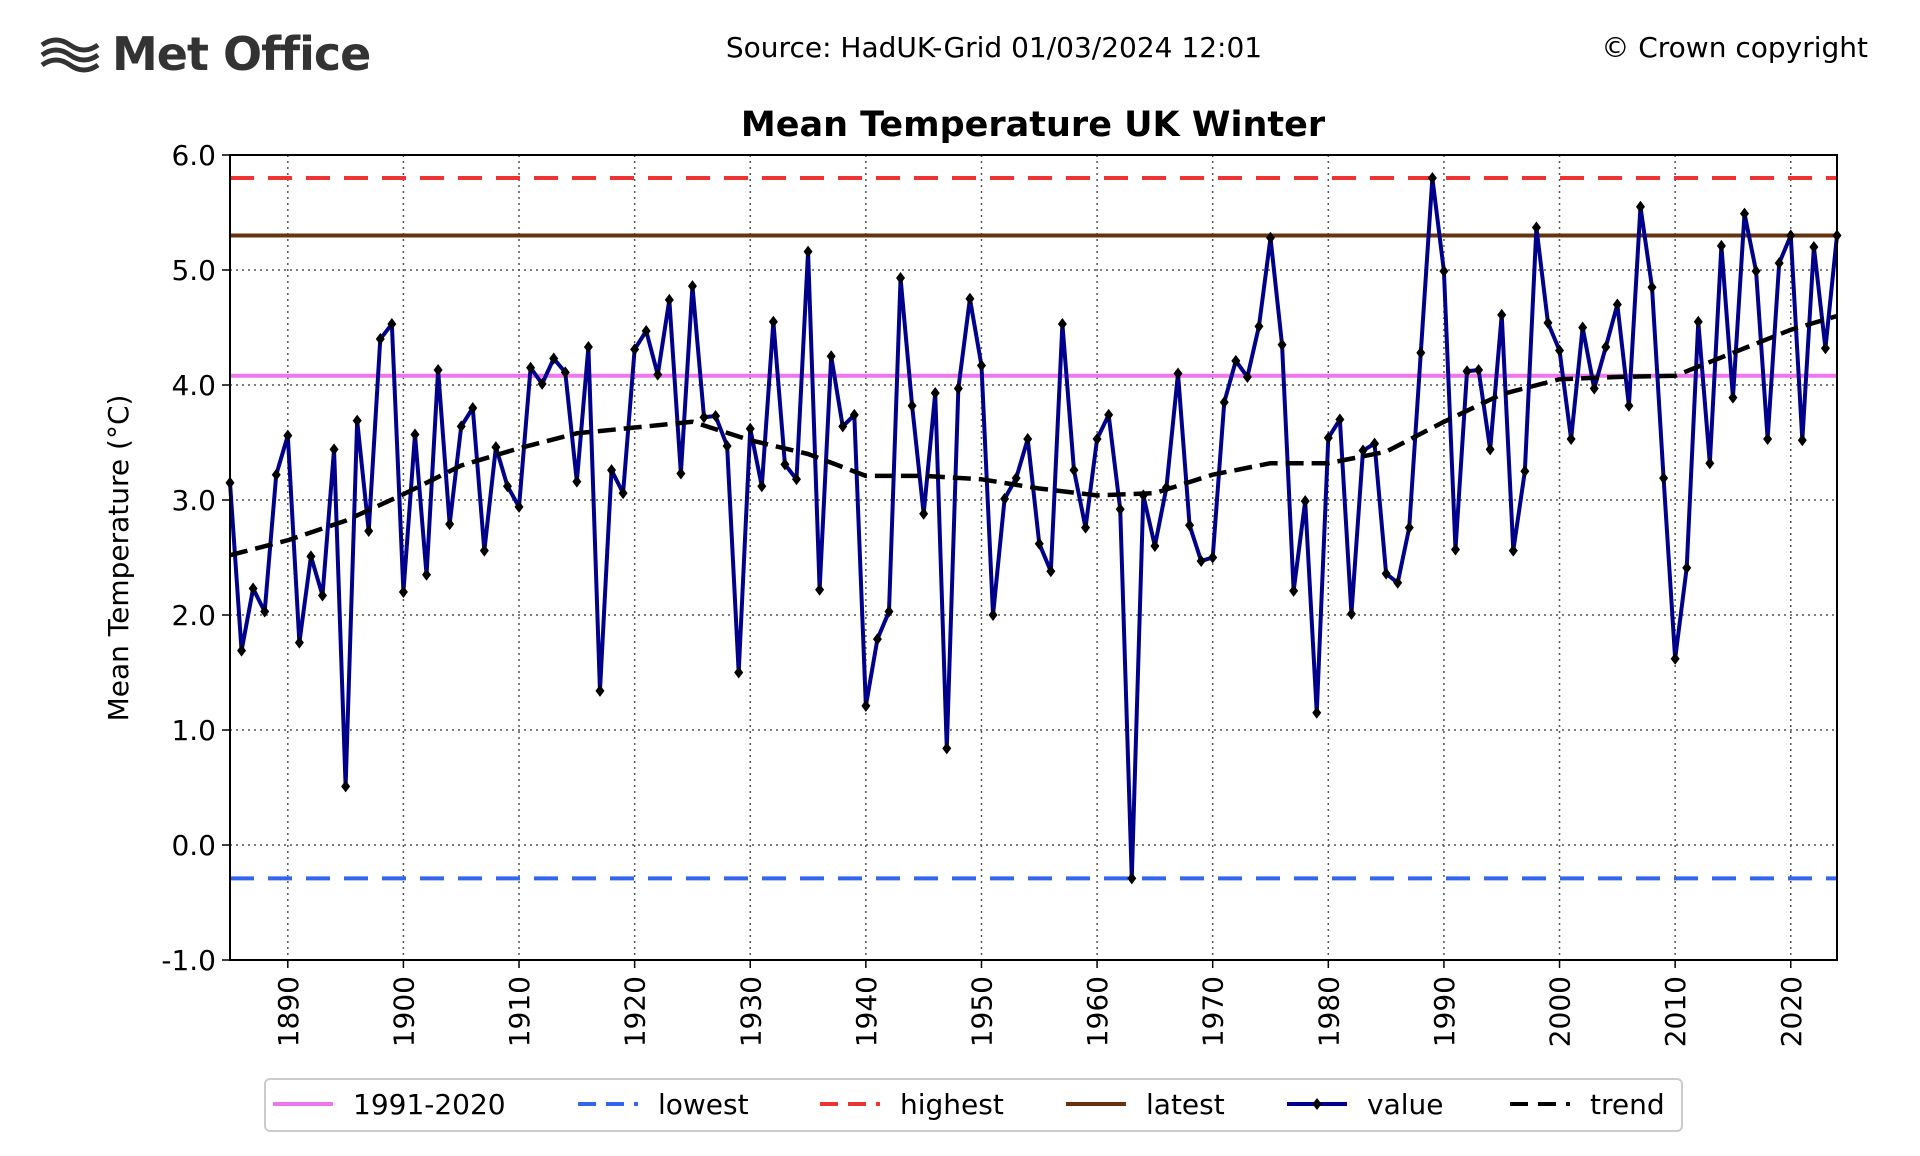 The height and width of the screenshot is (1156, 1920). I want to click on x-tick-label: 2010, so click(1675, 1011).